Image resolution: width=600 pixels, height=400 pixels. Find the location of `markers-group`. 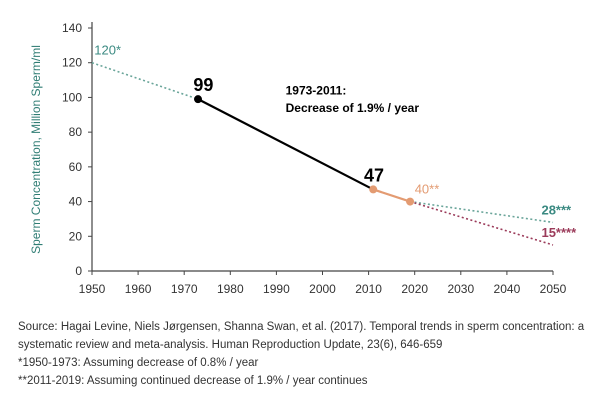

markers-group is located at coordinates (304, 150).